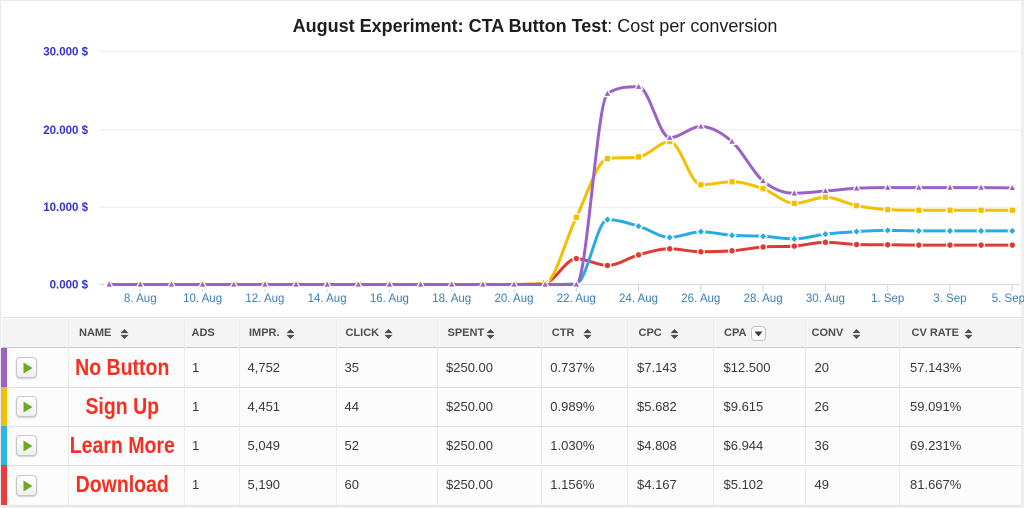 The image size is (1024, 508). What do you see at coordinates (513, 299) in the screenshot?
I see `svg-text: 20. Aug` at bounding box center [513, 299].